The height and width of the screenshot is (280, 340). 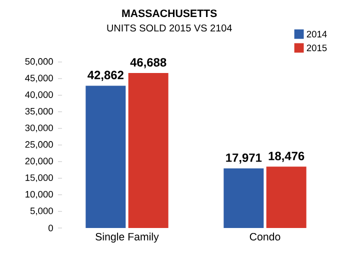 I want to click on legend-label: 2014, so click(x=316, y=34).